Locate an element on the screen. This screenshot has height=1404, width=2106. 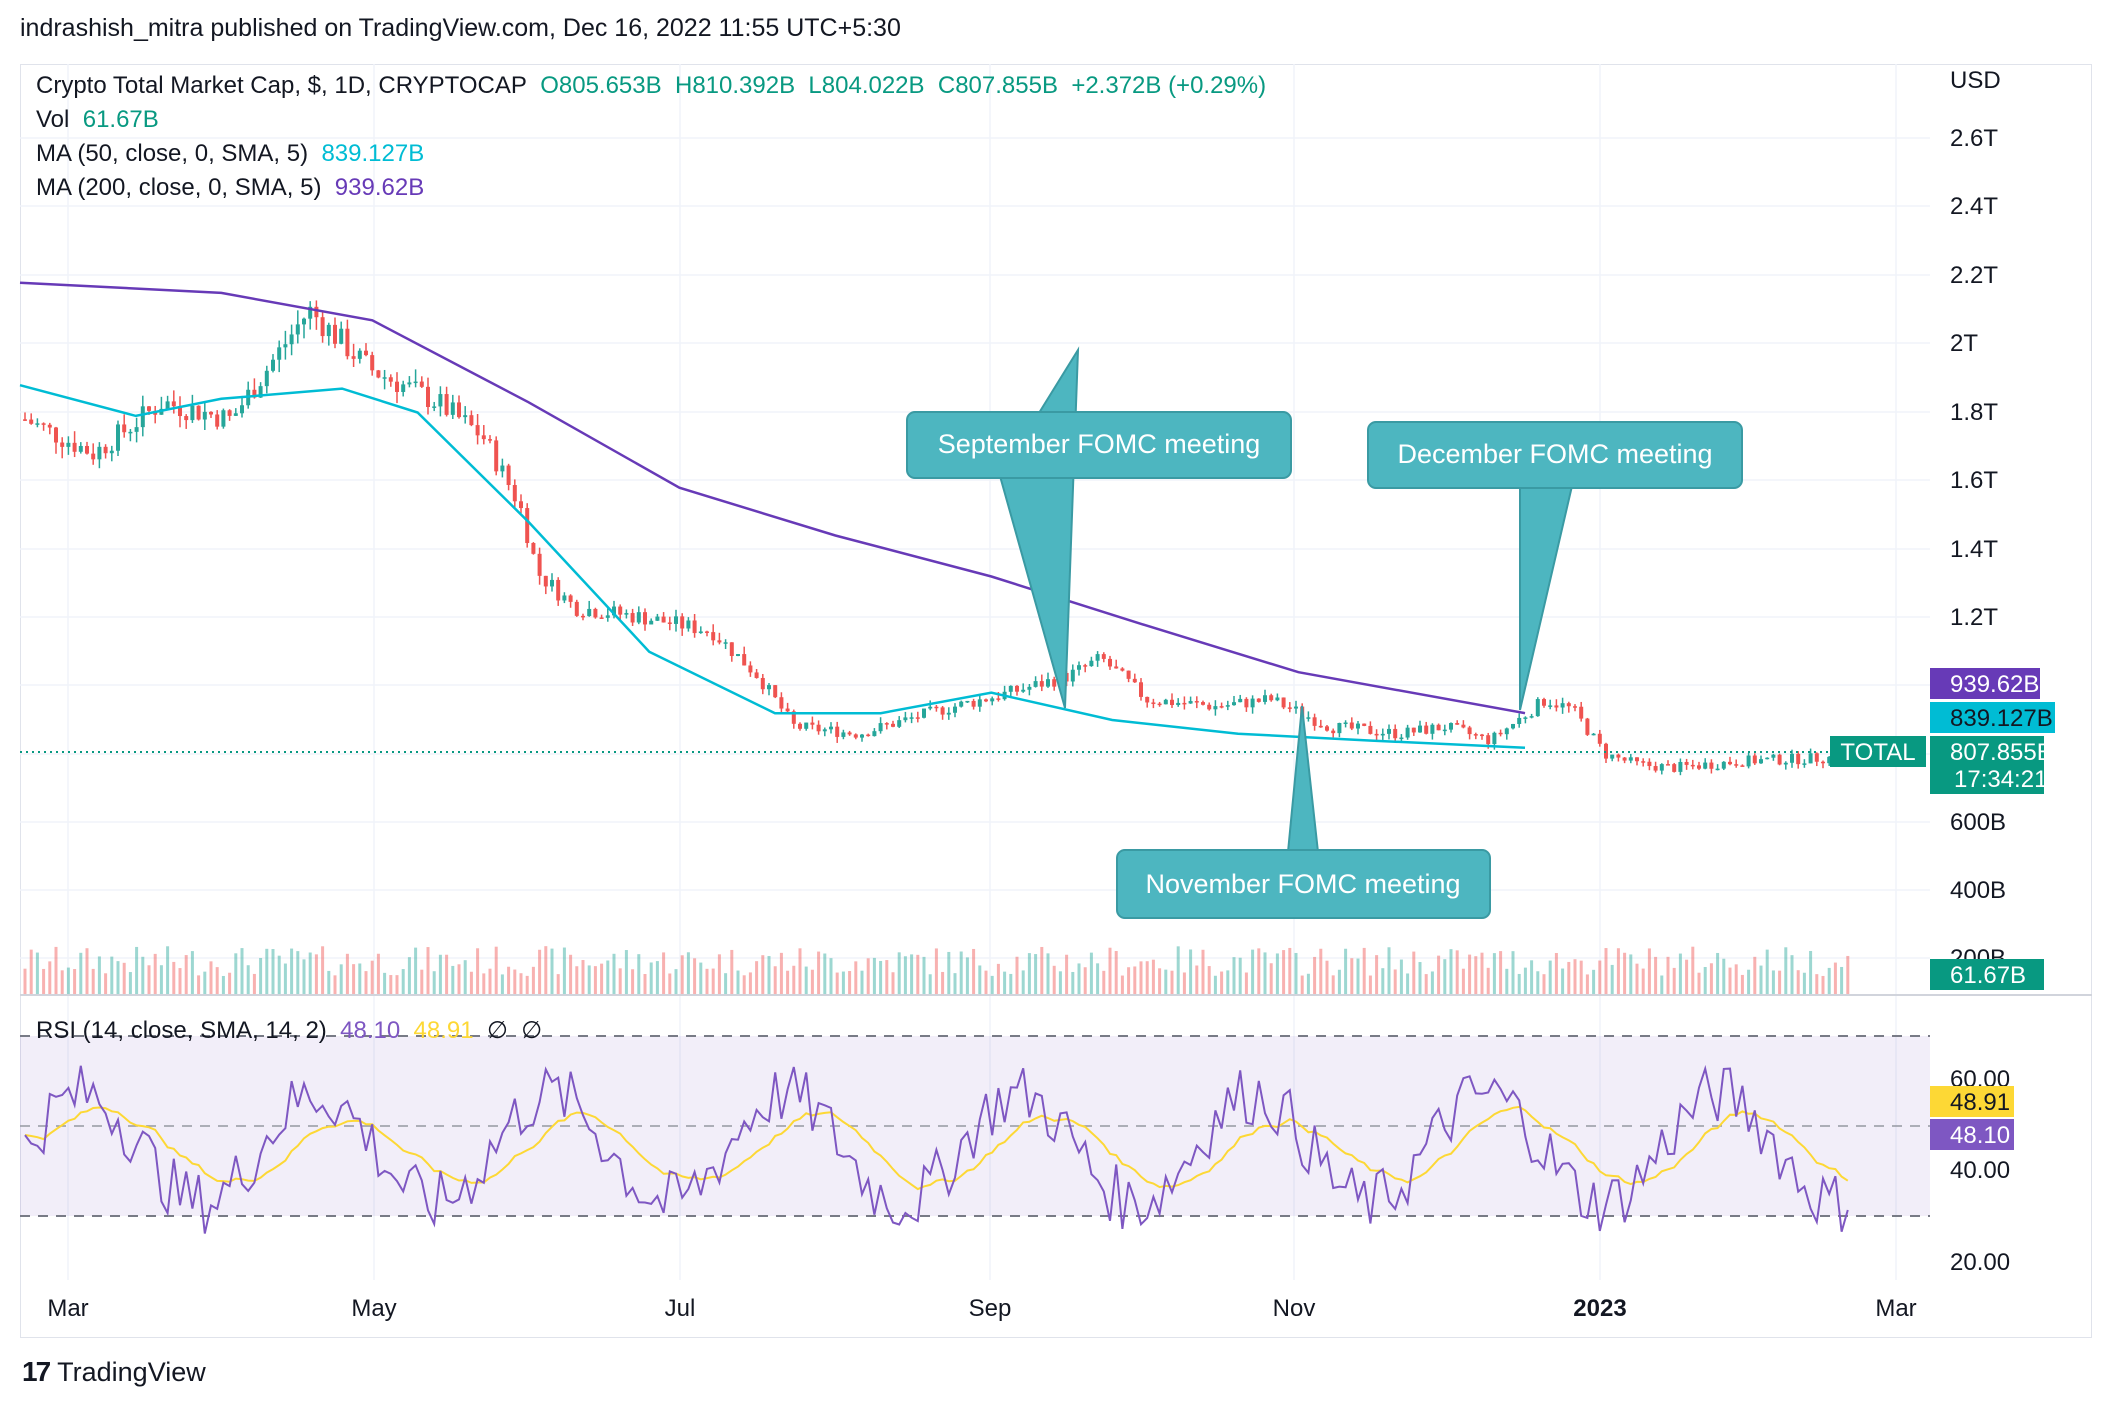
time-axis: Mar May Jul Sep Nov 2023 Mar is located at coordinates (981, 1308).